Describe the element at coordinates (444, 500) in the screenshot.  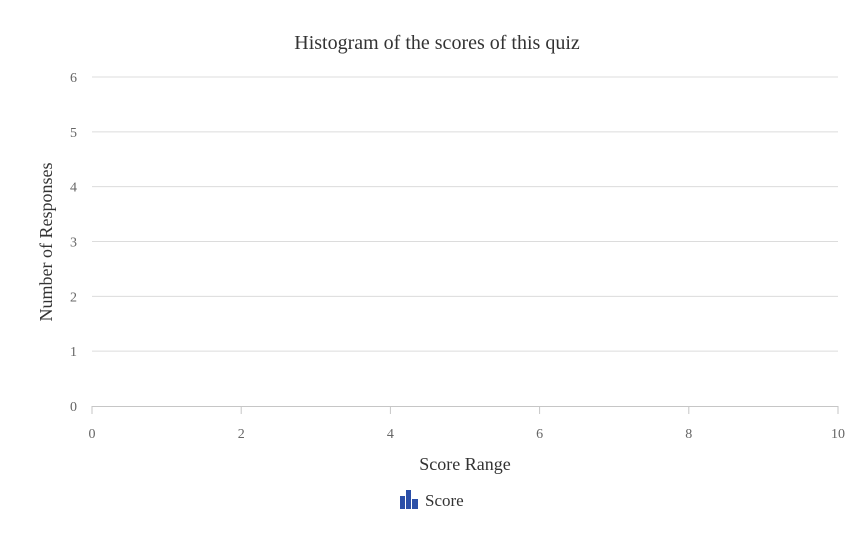
I see `legend-label-score: Score` at that location.